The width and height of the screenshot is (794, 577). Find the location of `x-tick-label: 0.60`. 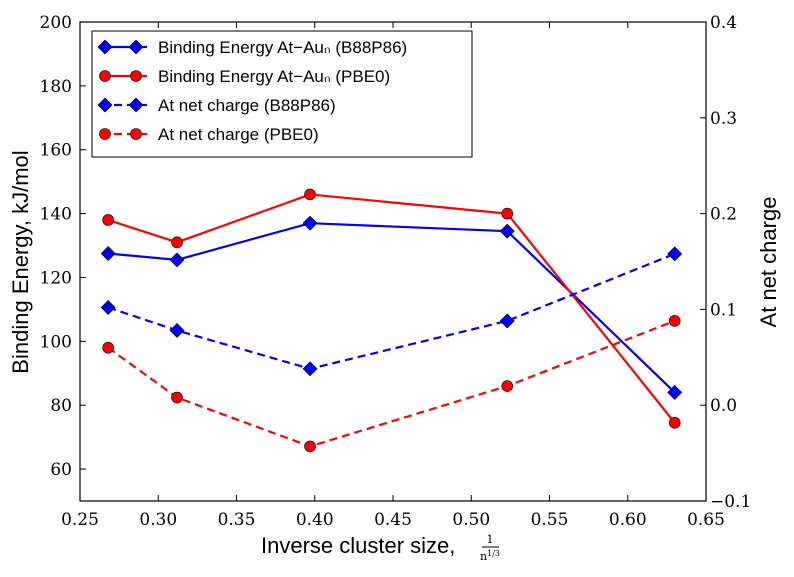

x-tick-label: 0.60 is located at coordinates (628, 520).